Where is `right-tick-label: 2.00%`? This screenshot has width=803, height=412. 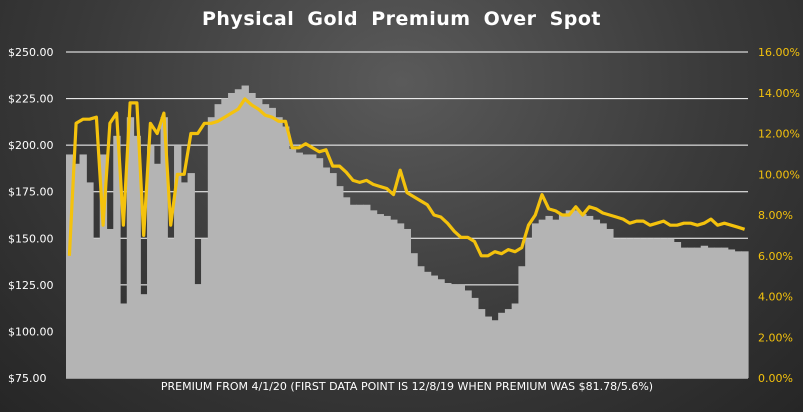
right-tick-label: 2.00% is located at coordinates (775, 337).